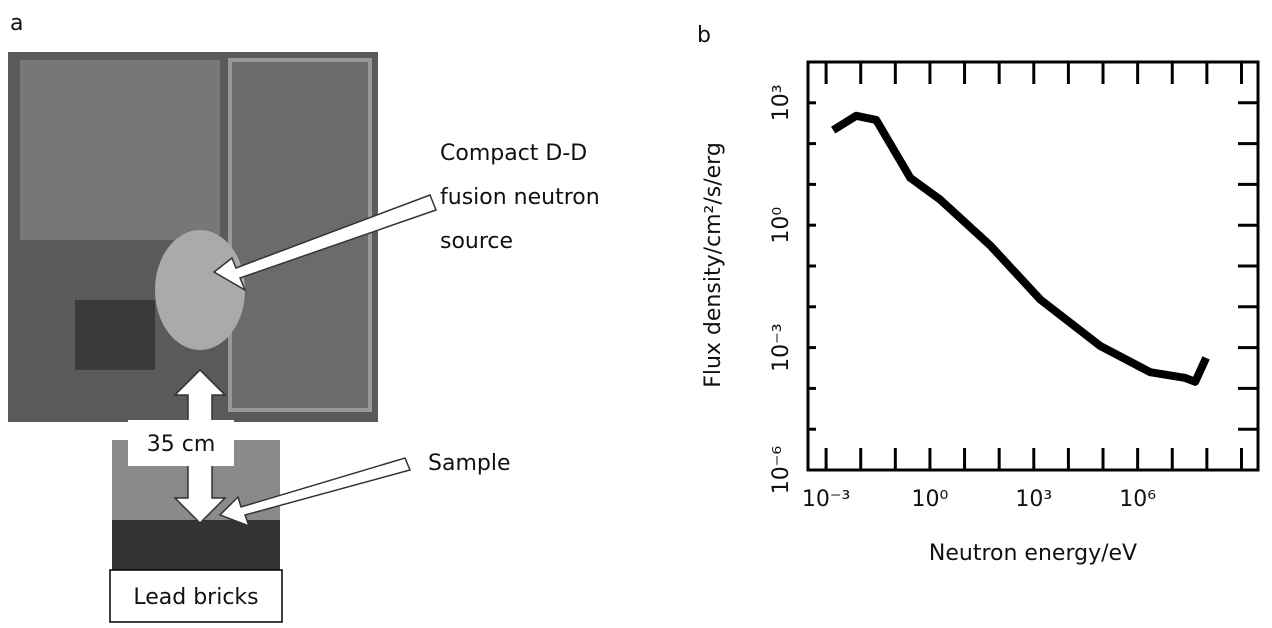  What do you see at coordinates (469, 463) in the screenshot?
I see `sample-annotation: Sample` at bounding box center [469, 463].